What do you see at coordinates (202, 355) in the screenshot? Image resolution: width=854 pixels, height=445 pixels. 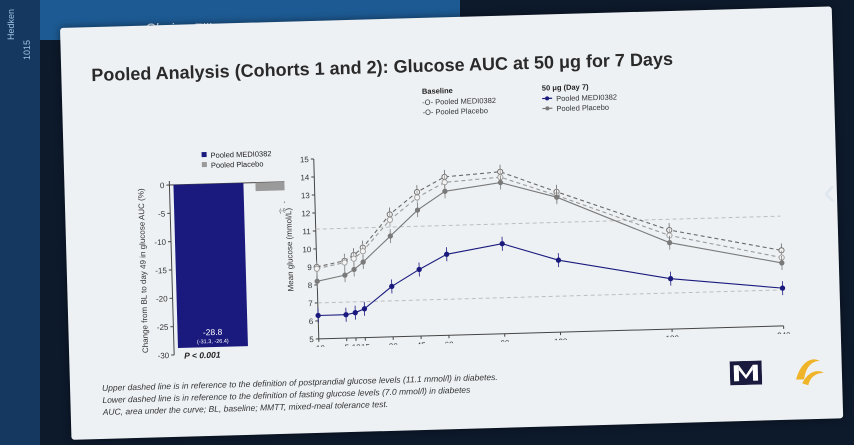 I see `p-value: P < 0.001` at bounding box center [202, 355].